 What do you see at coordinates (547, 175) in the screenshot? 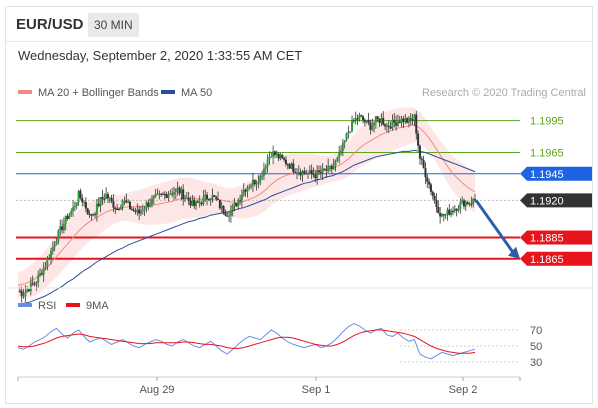
I see `level-label-1.1945: 1.1945` at bounding box center [547, 175].